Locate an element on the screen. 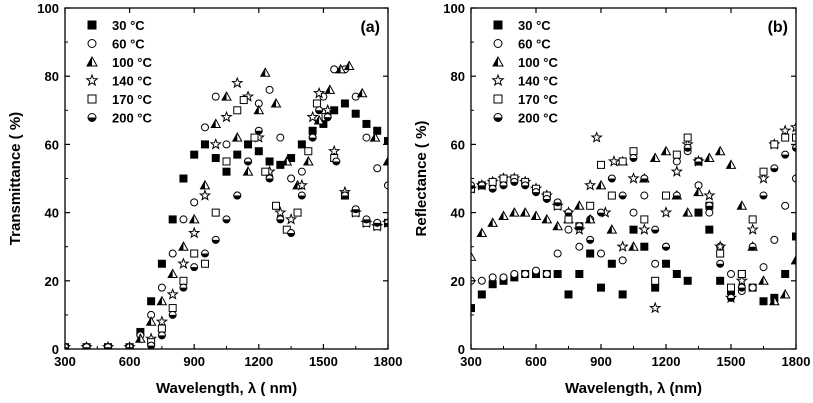 Image resolution: width=813 pixels, height=403 pixels. data-point-b-2-13-fill is located at coordinates (609, 229).